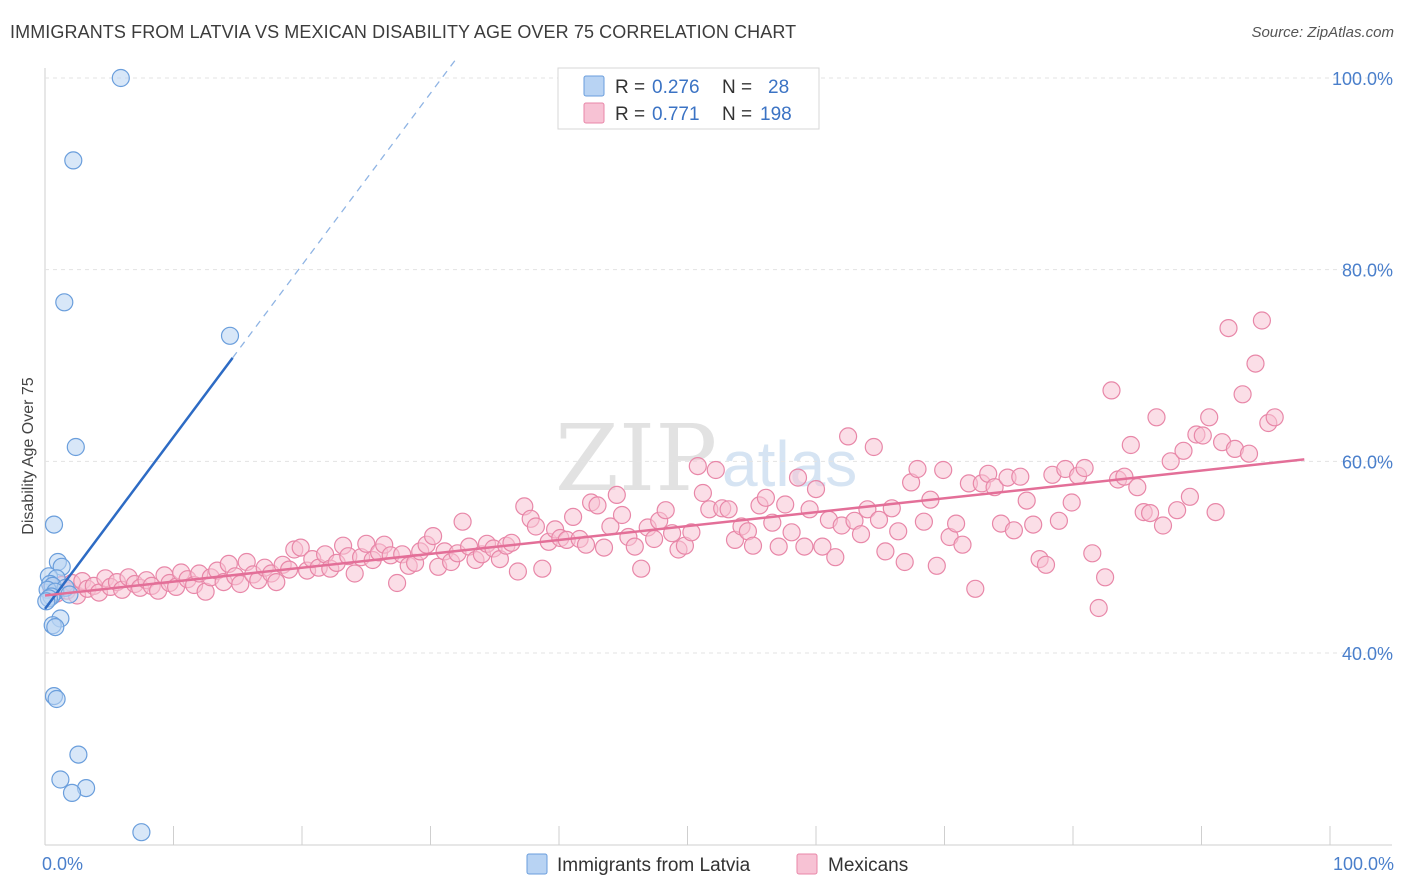 The image size is (1406, 892). What do you see at coordinates (676, 87) in the screenshot?
I see `legend-r-value-latvia: 0.276` at bounding box center [676, 87].